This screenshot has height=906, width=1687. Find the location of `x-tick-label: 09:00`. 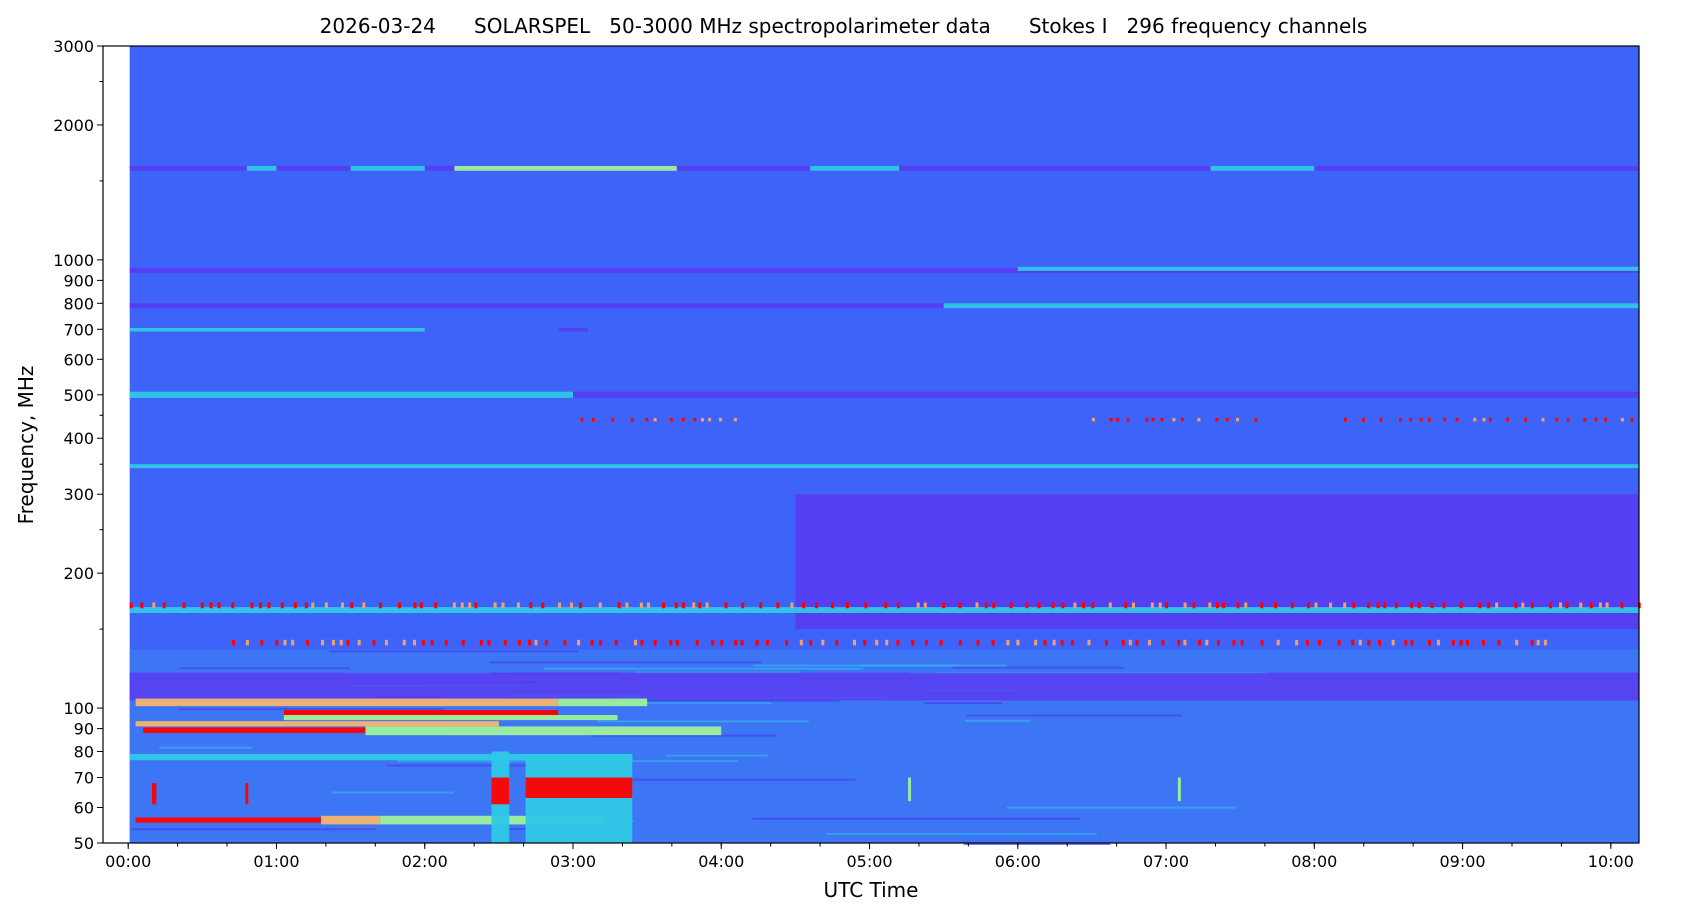

x-tick-label: 09:00 is located at coordinates (1463, 861).